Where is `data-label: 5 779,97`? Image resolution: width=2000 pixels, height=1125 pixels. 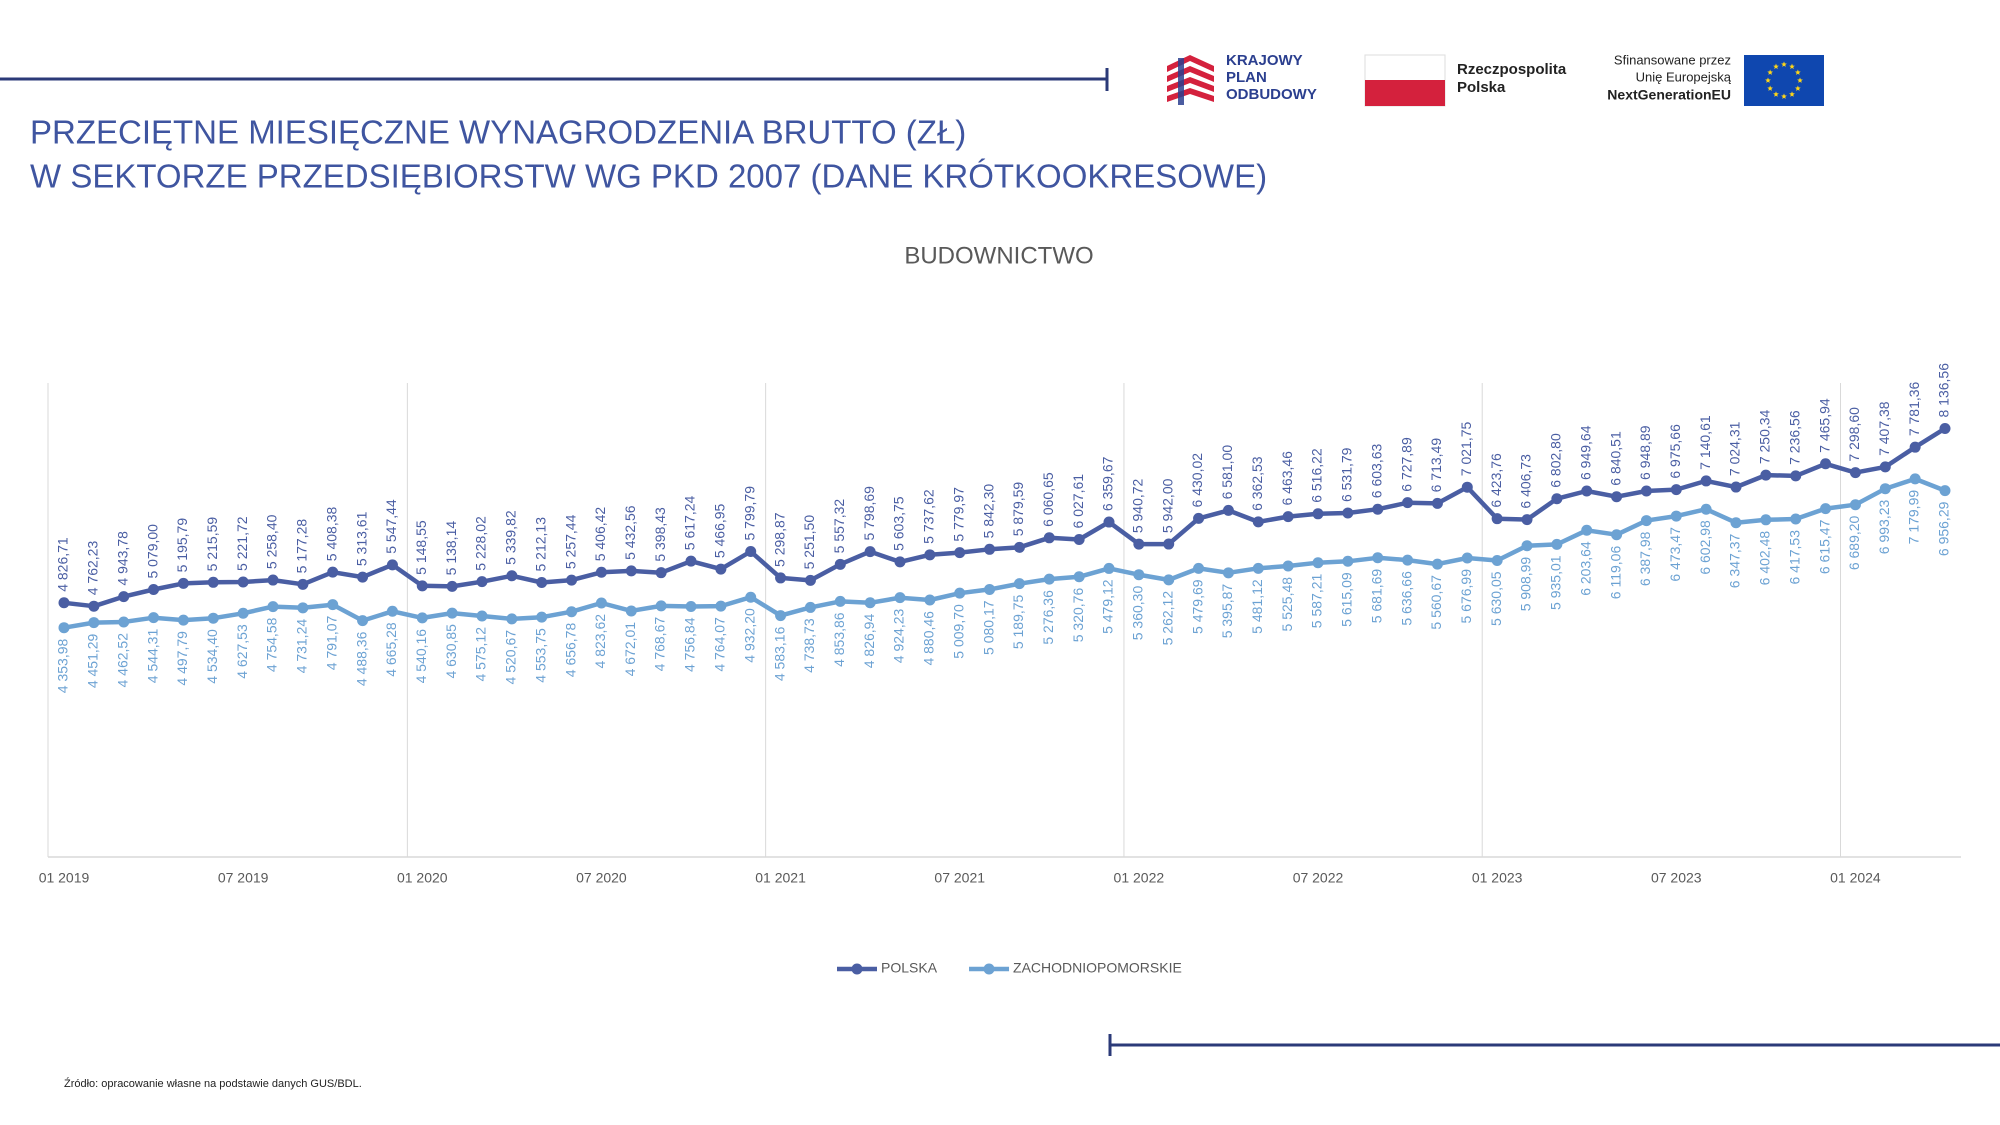 data-label: 5 779,97 is located at coordinates (958, 514).